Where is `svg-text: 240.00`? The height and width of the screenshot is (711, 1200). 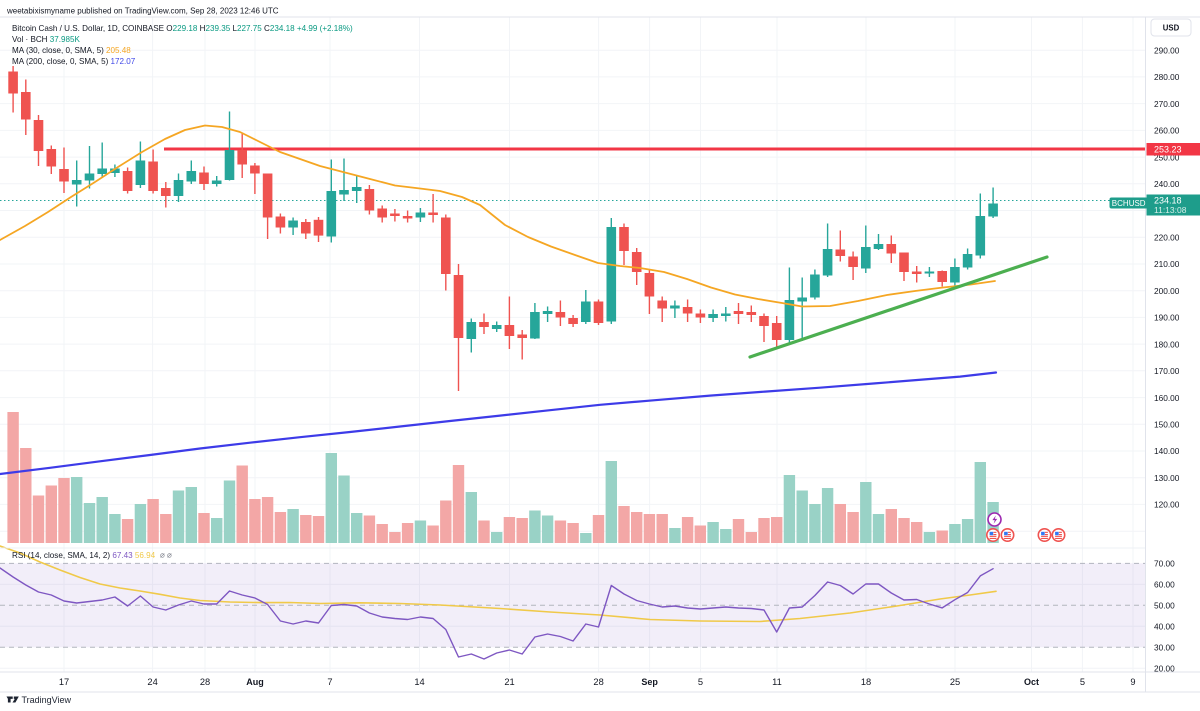 svg-text: 240.00 is located at coordinates (1167, 184).